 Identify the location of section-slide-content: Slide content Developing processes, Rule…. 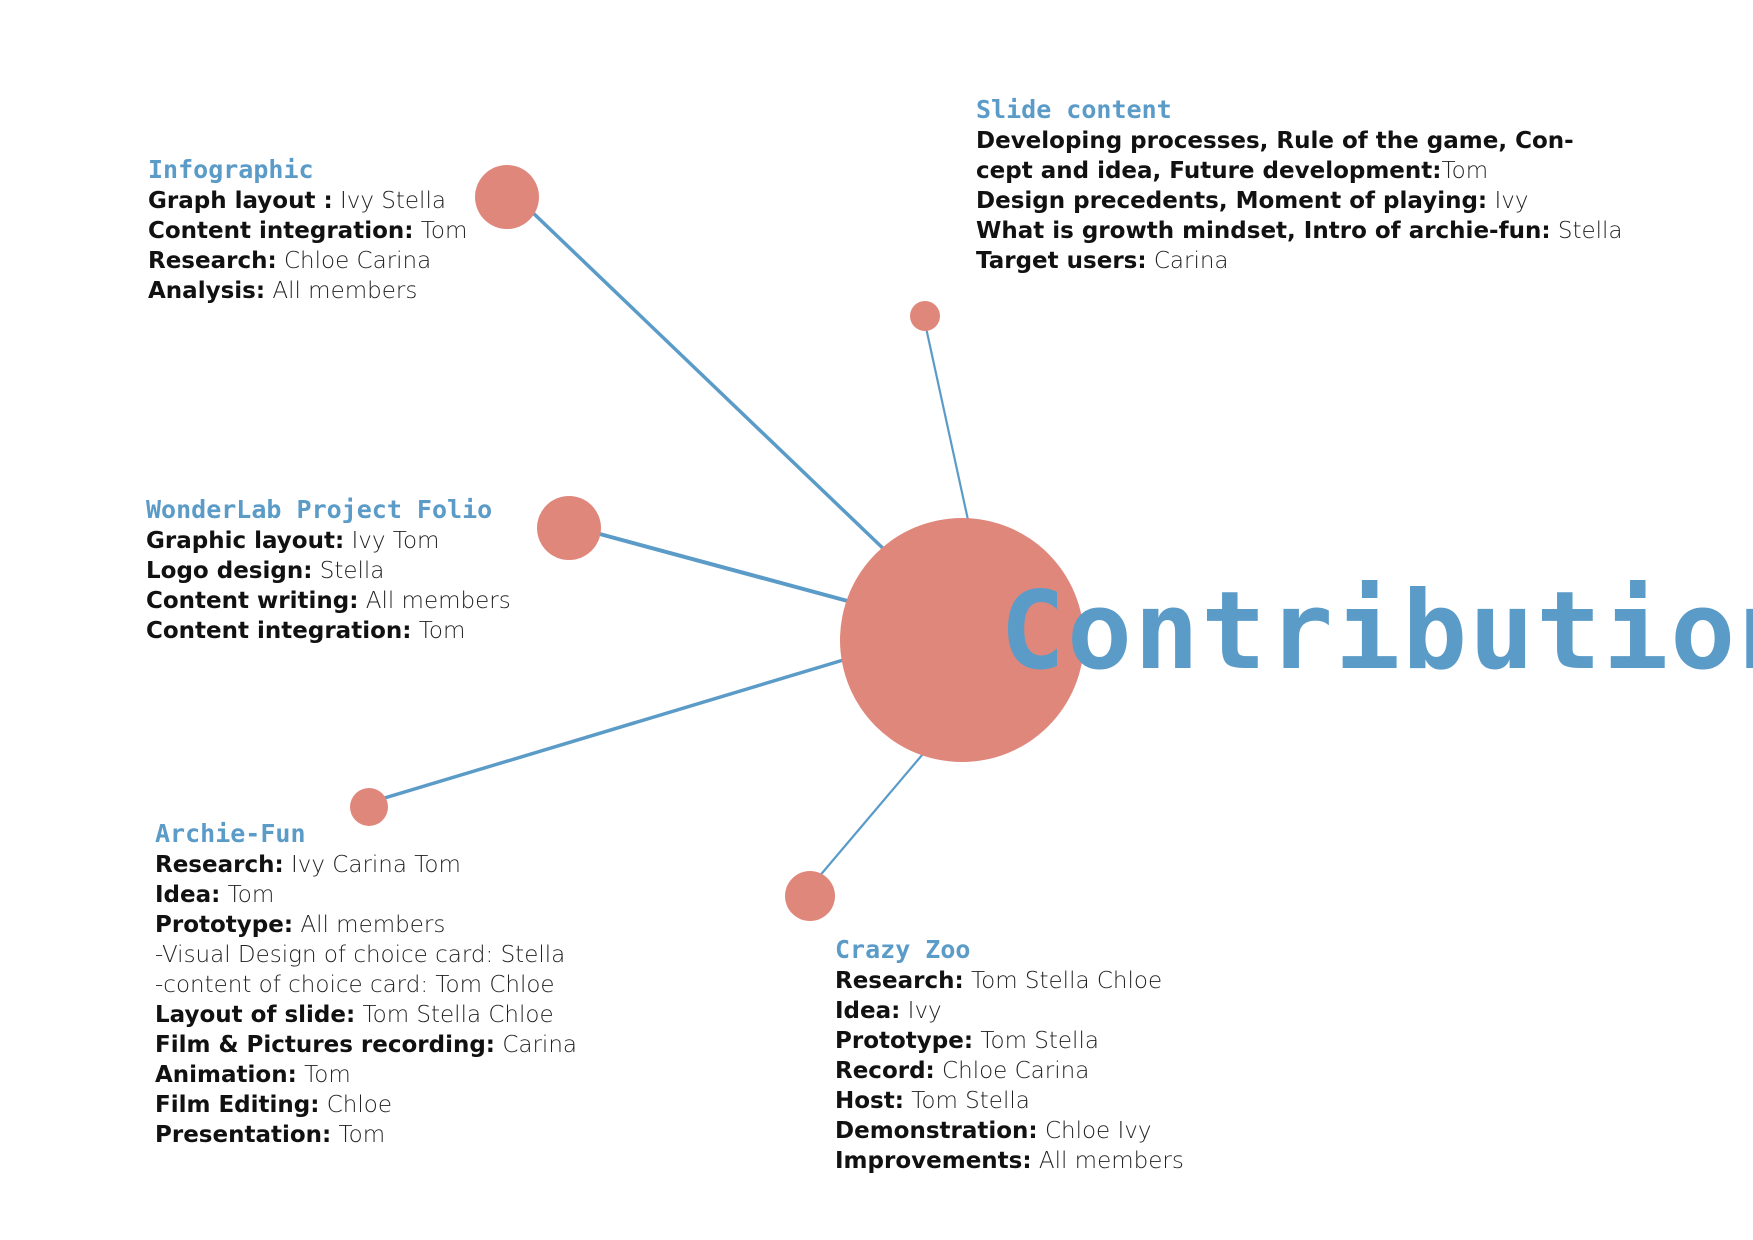
(1299, 185).